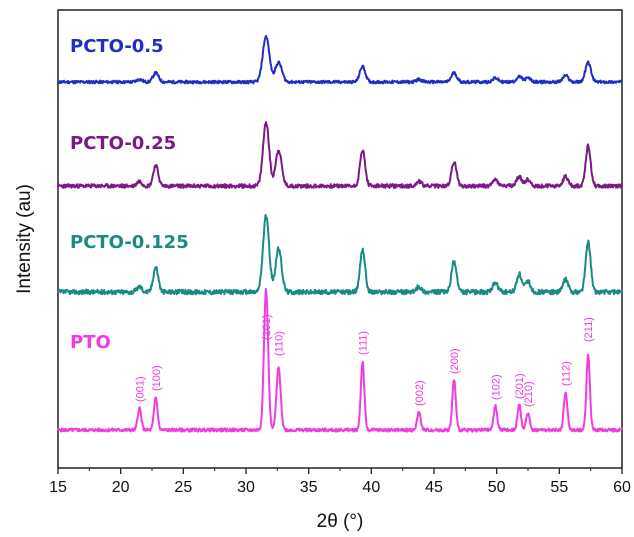 The height and width of the screenshot is (537, 634). What do you see at coordinates (121, 487) in the screenshot?
I see `x-tick-label: 20` at bounding box center [121, 487].